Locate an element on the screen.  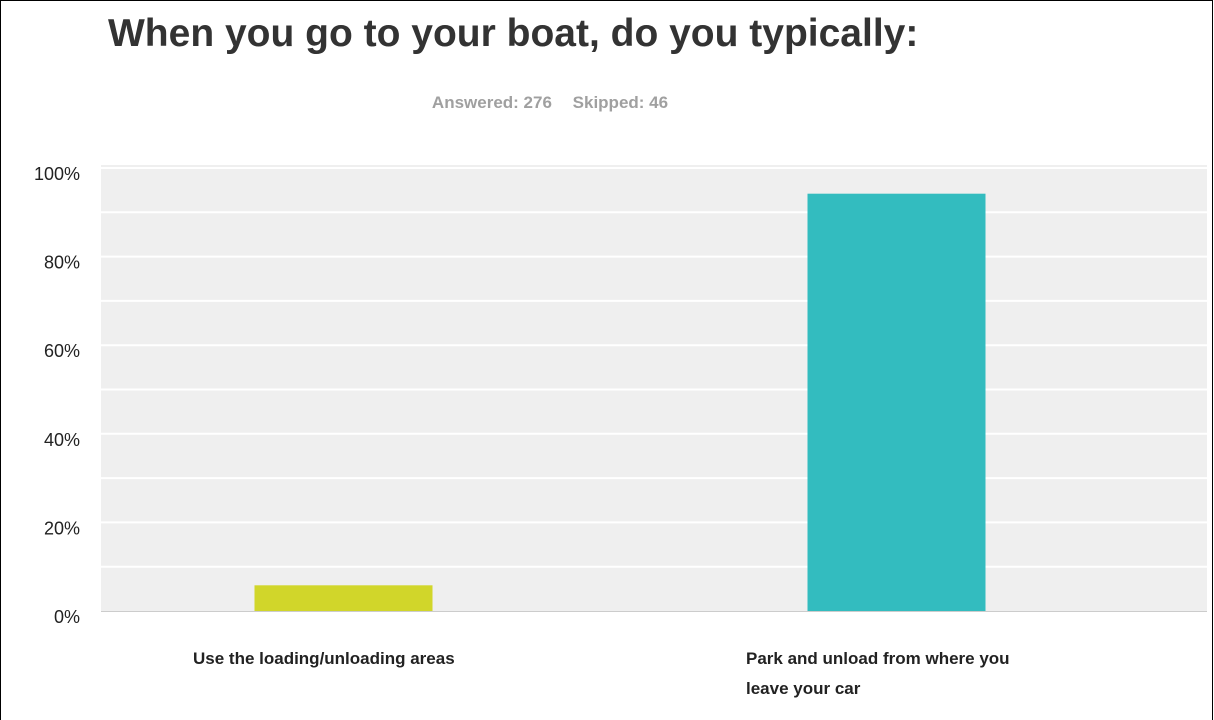
y-tick-label: 60% is located at coordinates (62, 351).